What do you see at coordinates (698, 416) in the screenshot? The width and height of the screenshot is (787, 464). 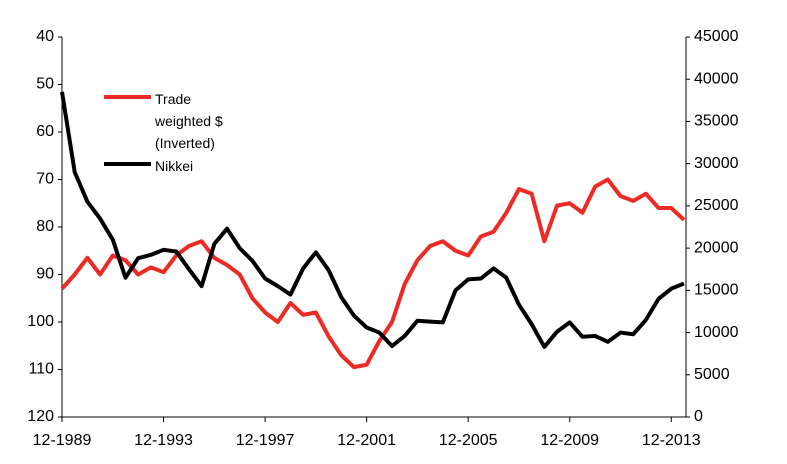 I see `y2-tick-label: 0` at bounding box center [698, 416].